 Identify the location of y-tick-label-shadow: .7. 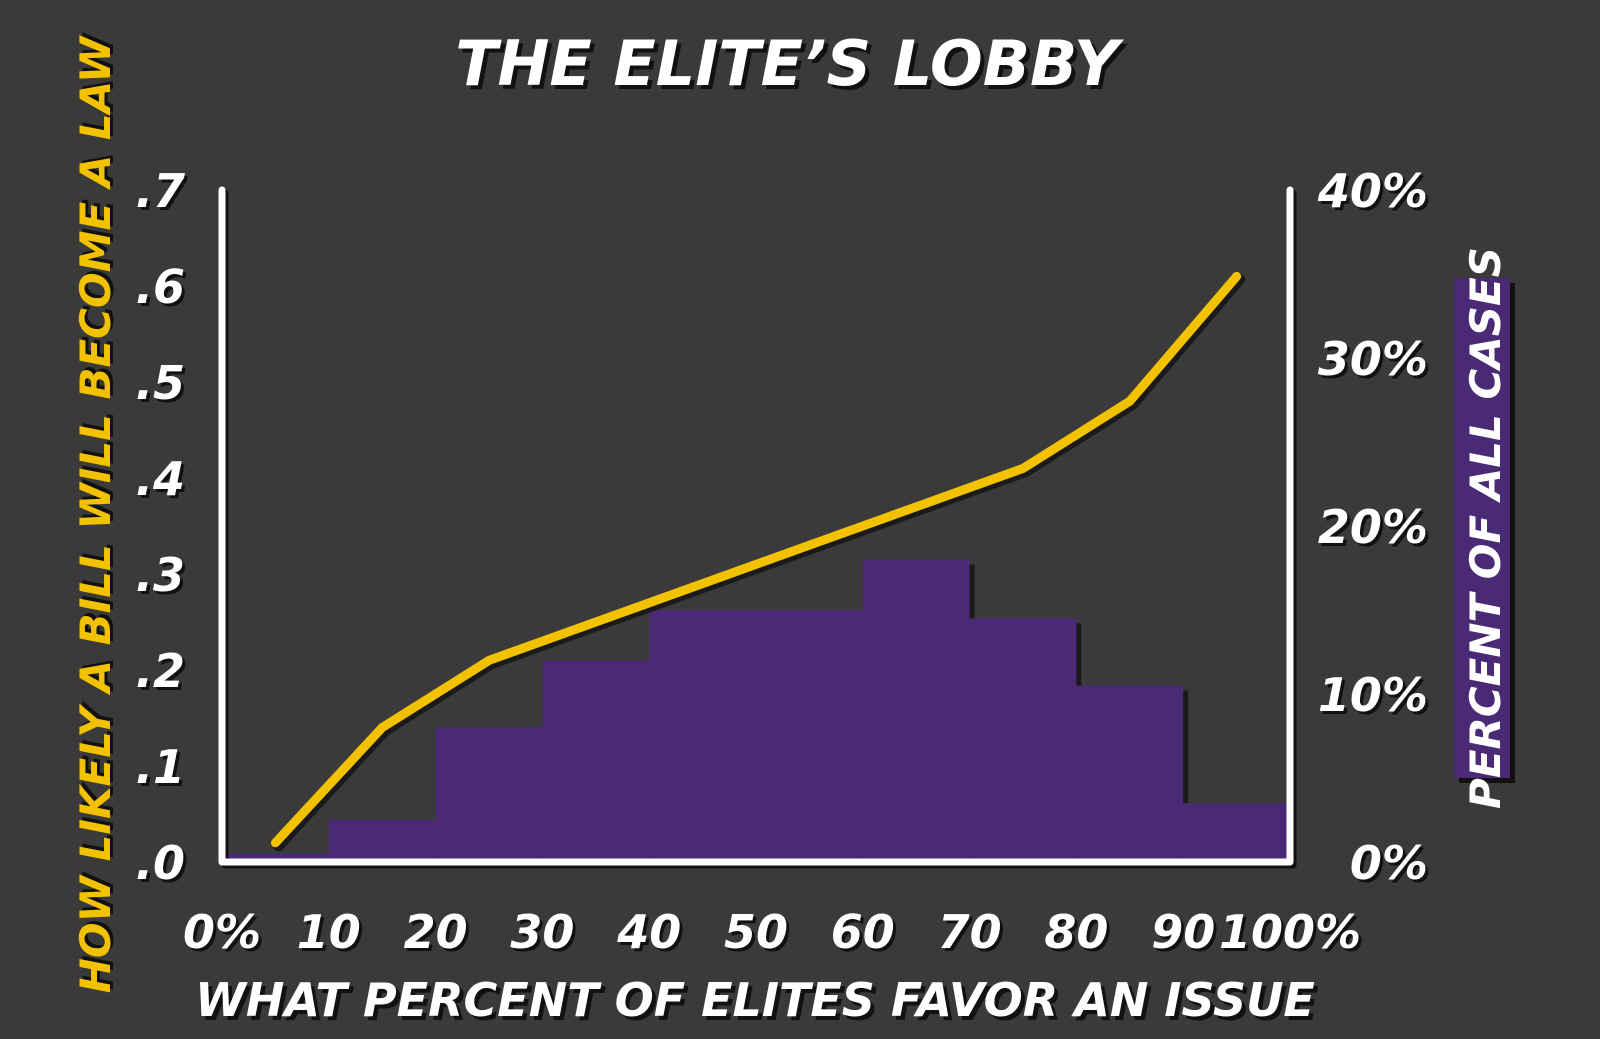
(163, 194).